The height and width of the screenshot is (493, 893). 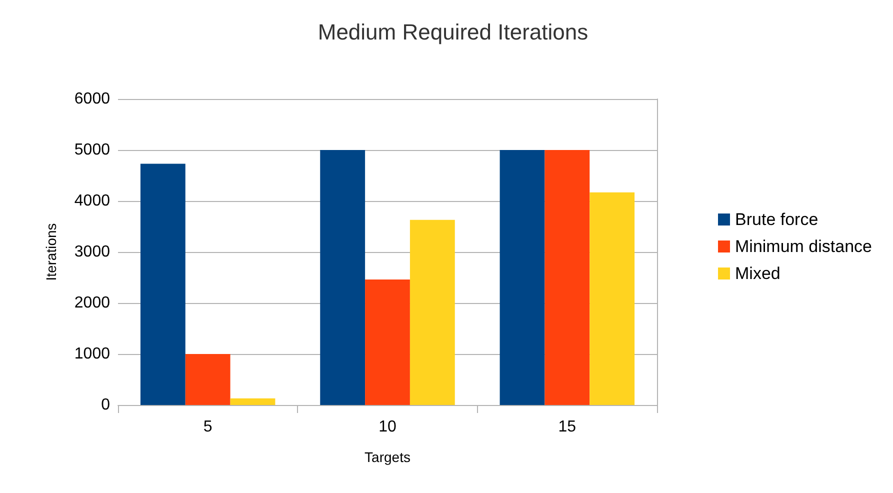 I want to click on y-tick-label: 1000, so click(x=92, y=354).